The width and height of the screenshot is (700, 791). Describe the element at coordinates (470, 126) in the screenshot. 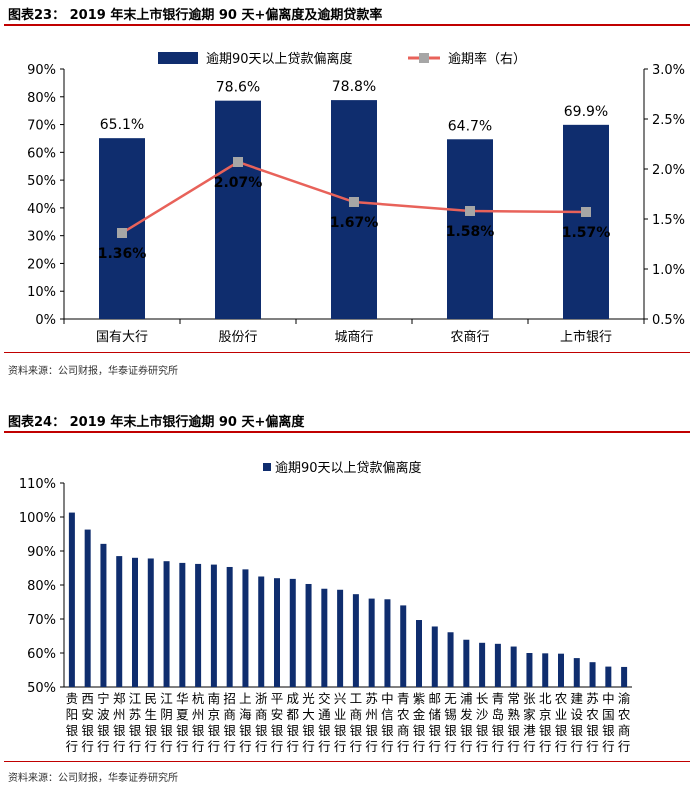

I see `bar-value-label: 64.7%` at that location.